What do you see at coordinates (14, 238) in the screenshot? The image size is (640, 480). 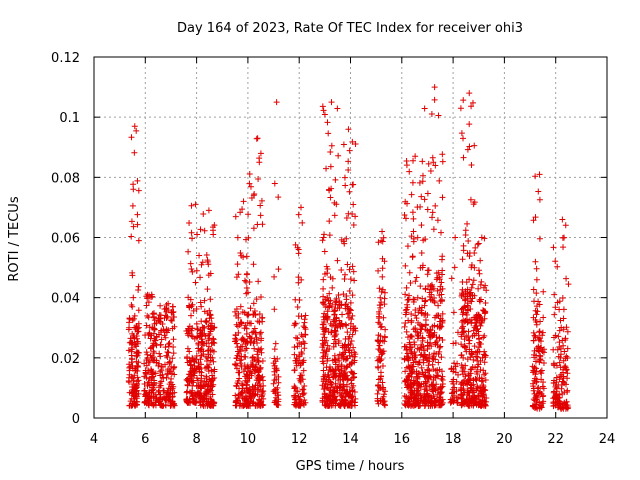 I see `y-axis-label: ROTI / TECUs` at bounding box center [14, 238].